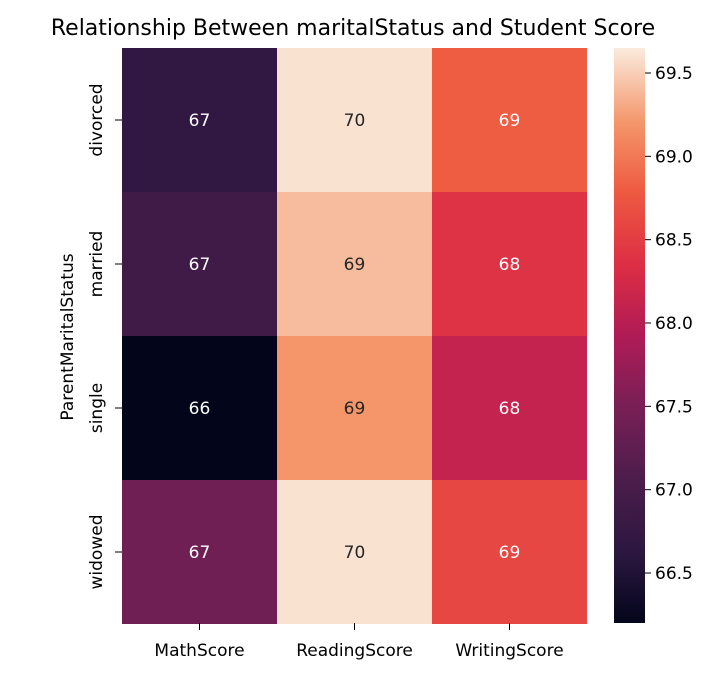 This screenshot has height=673, width=716. I want to click on x-axis-ticks: MathScore ReadingScore WritingScore, so click(359, 642).